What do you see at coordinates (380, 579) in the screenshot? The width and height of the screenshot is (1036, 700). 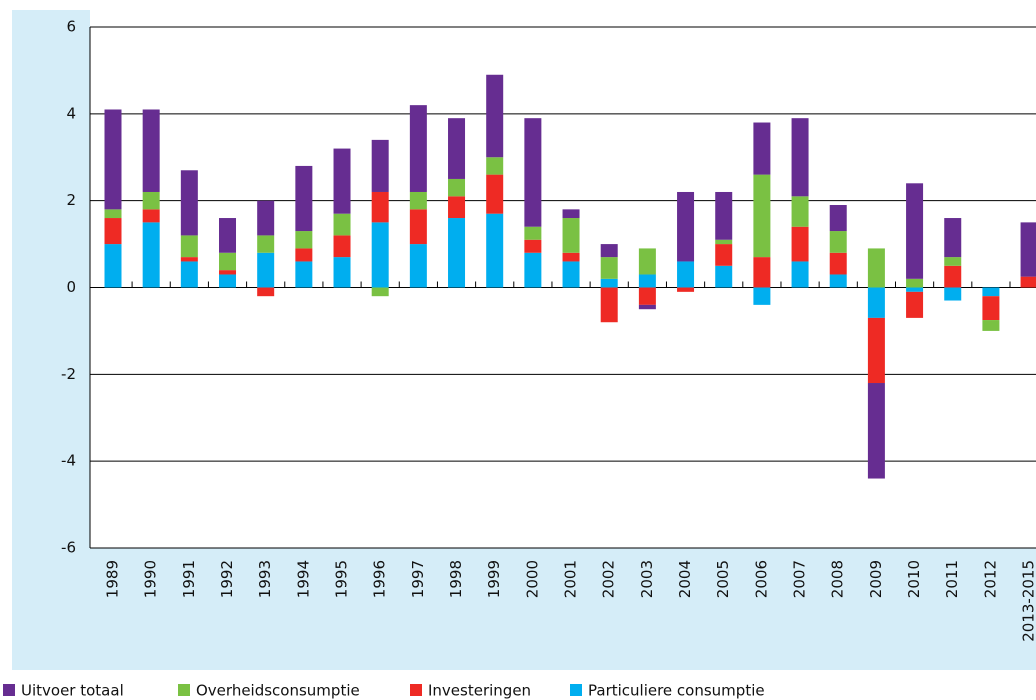 I see `x-tick-label: 1996` at bounding box center [380, 579].